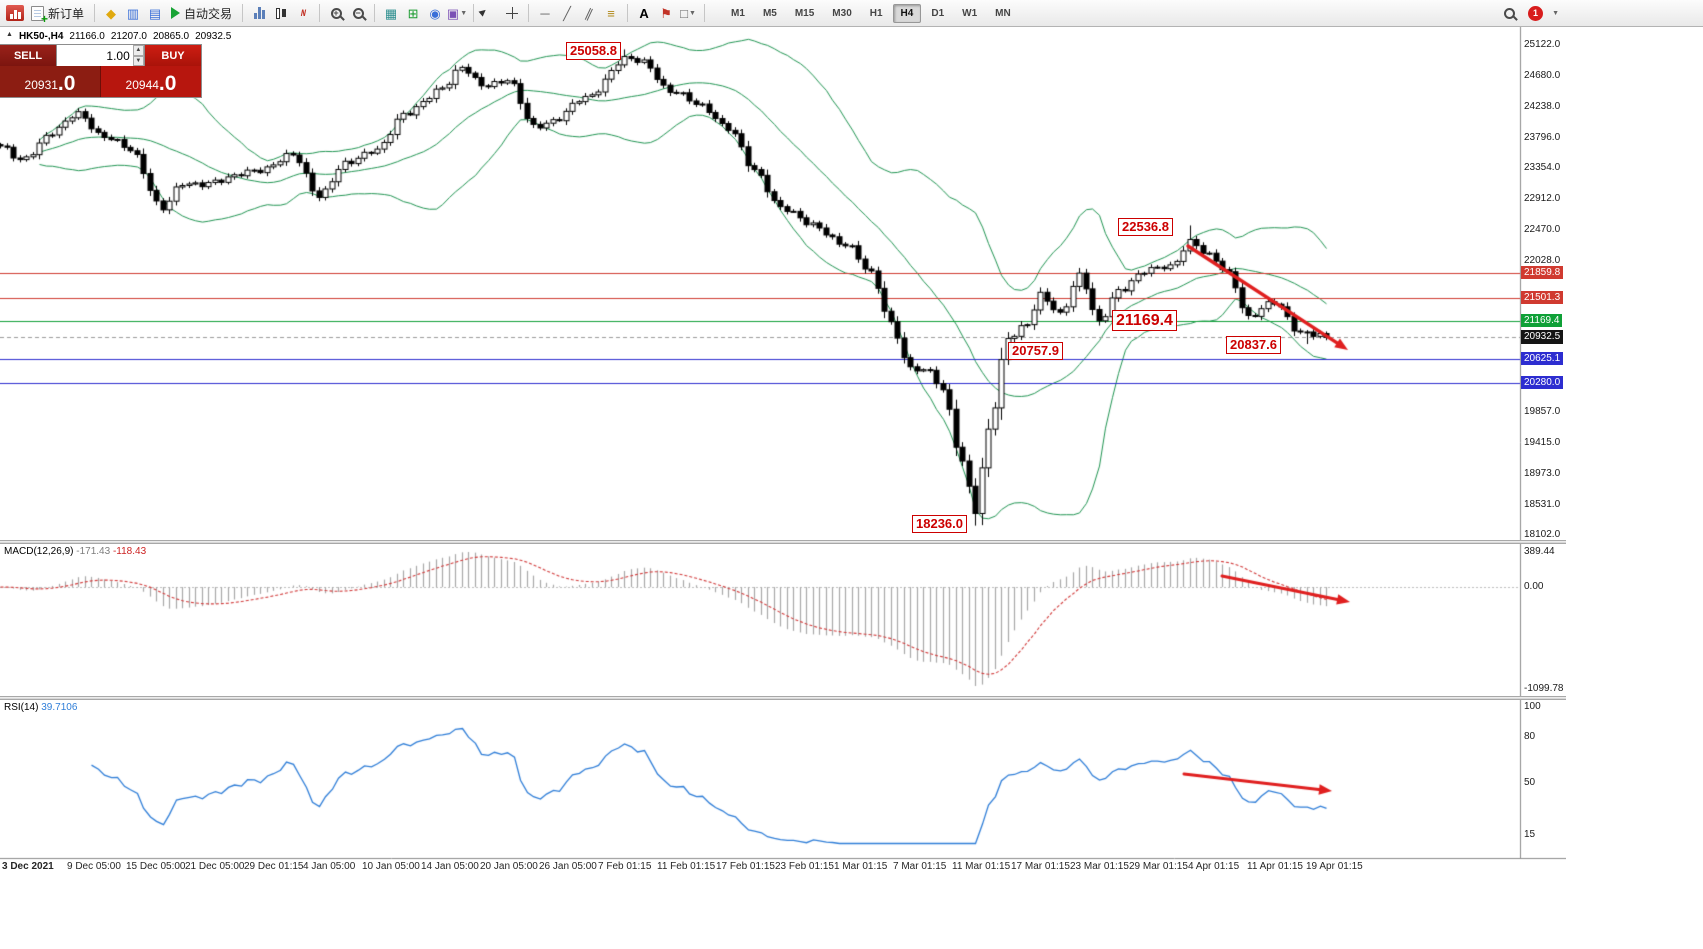 Image resolution: width=1703 pixels, height=949 pixels. Describe the element at coordinates (213, 36) in the screenshot. I see `bar-close: 20932.5` at that location.